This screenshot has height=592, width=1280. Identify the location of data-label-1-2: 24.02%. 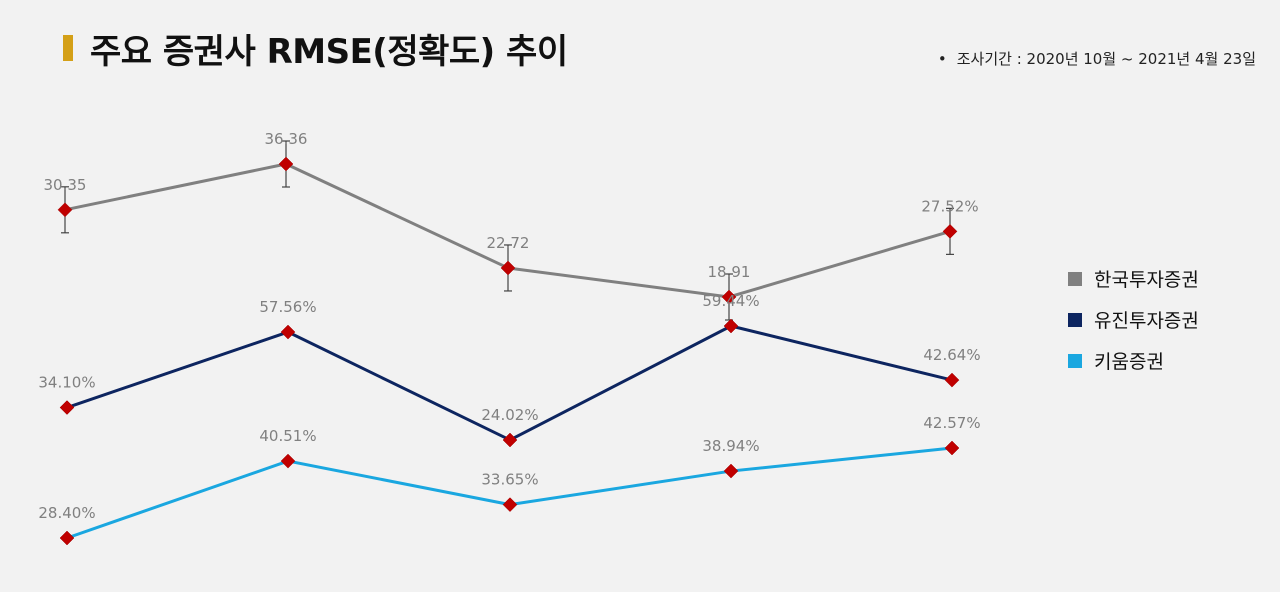
(509, 415).